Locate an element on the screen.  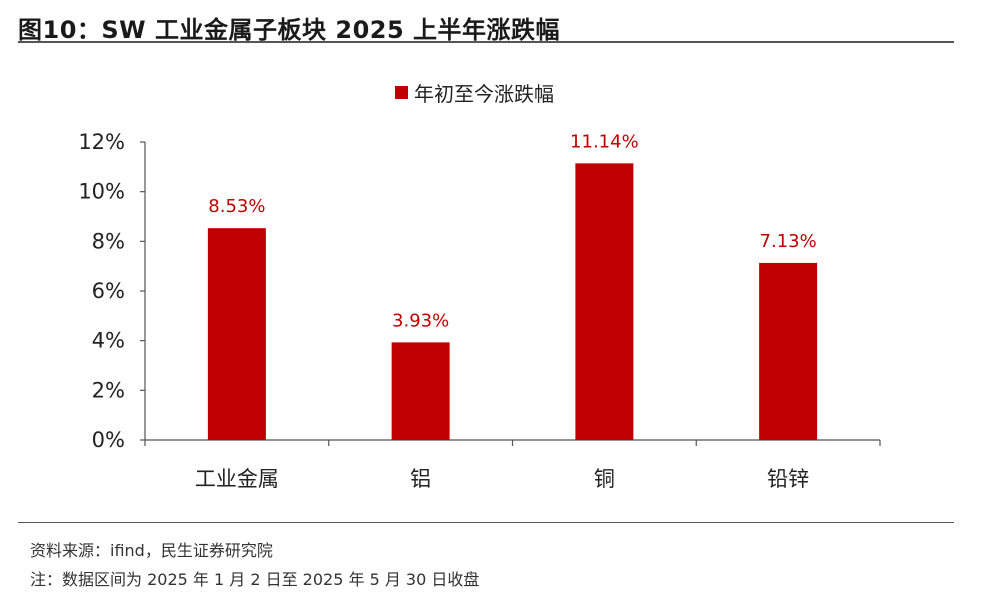
legend-label: 年初至今涨跌幅 is located at coordinates (484, 94).